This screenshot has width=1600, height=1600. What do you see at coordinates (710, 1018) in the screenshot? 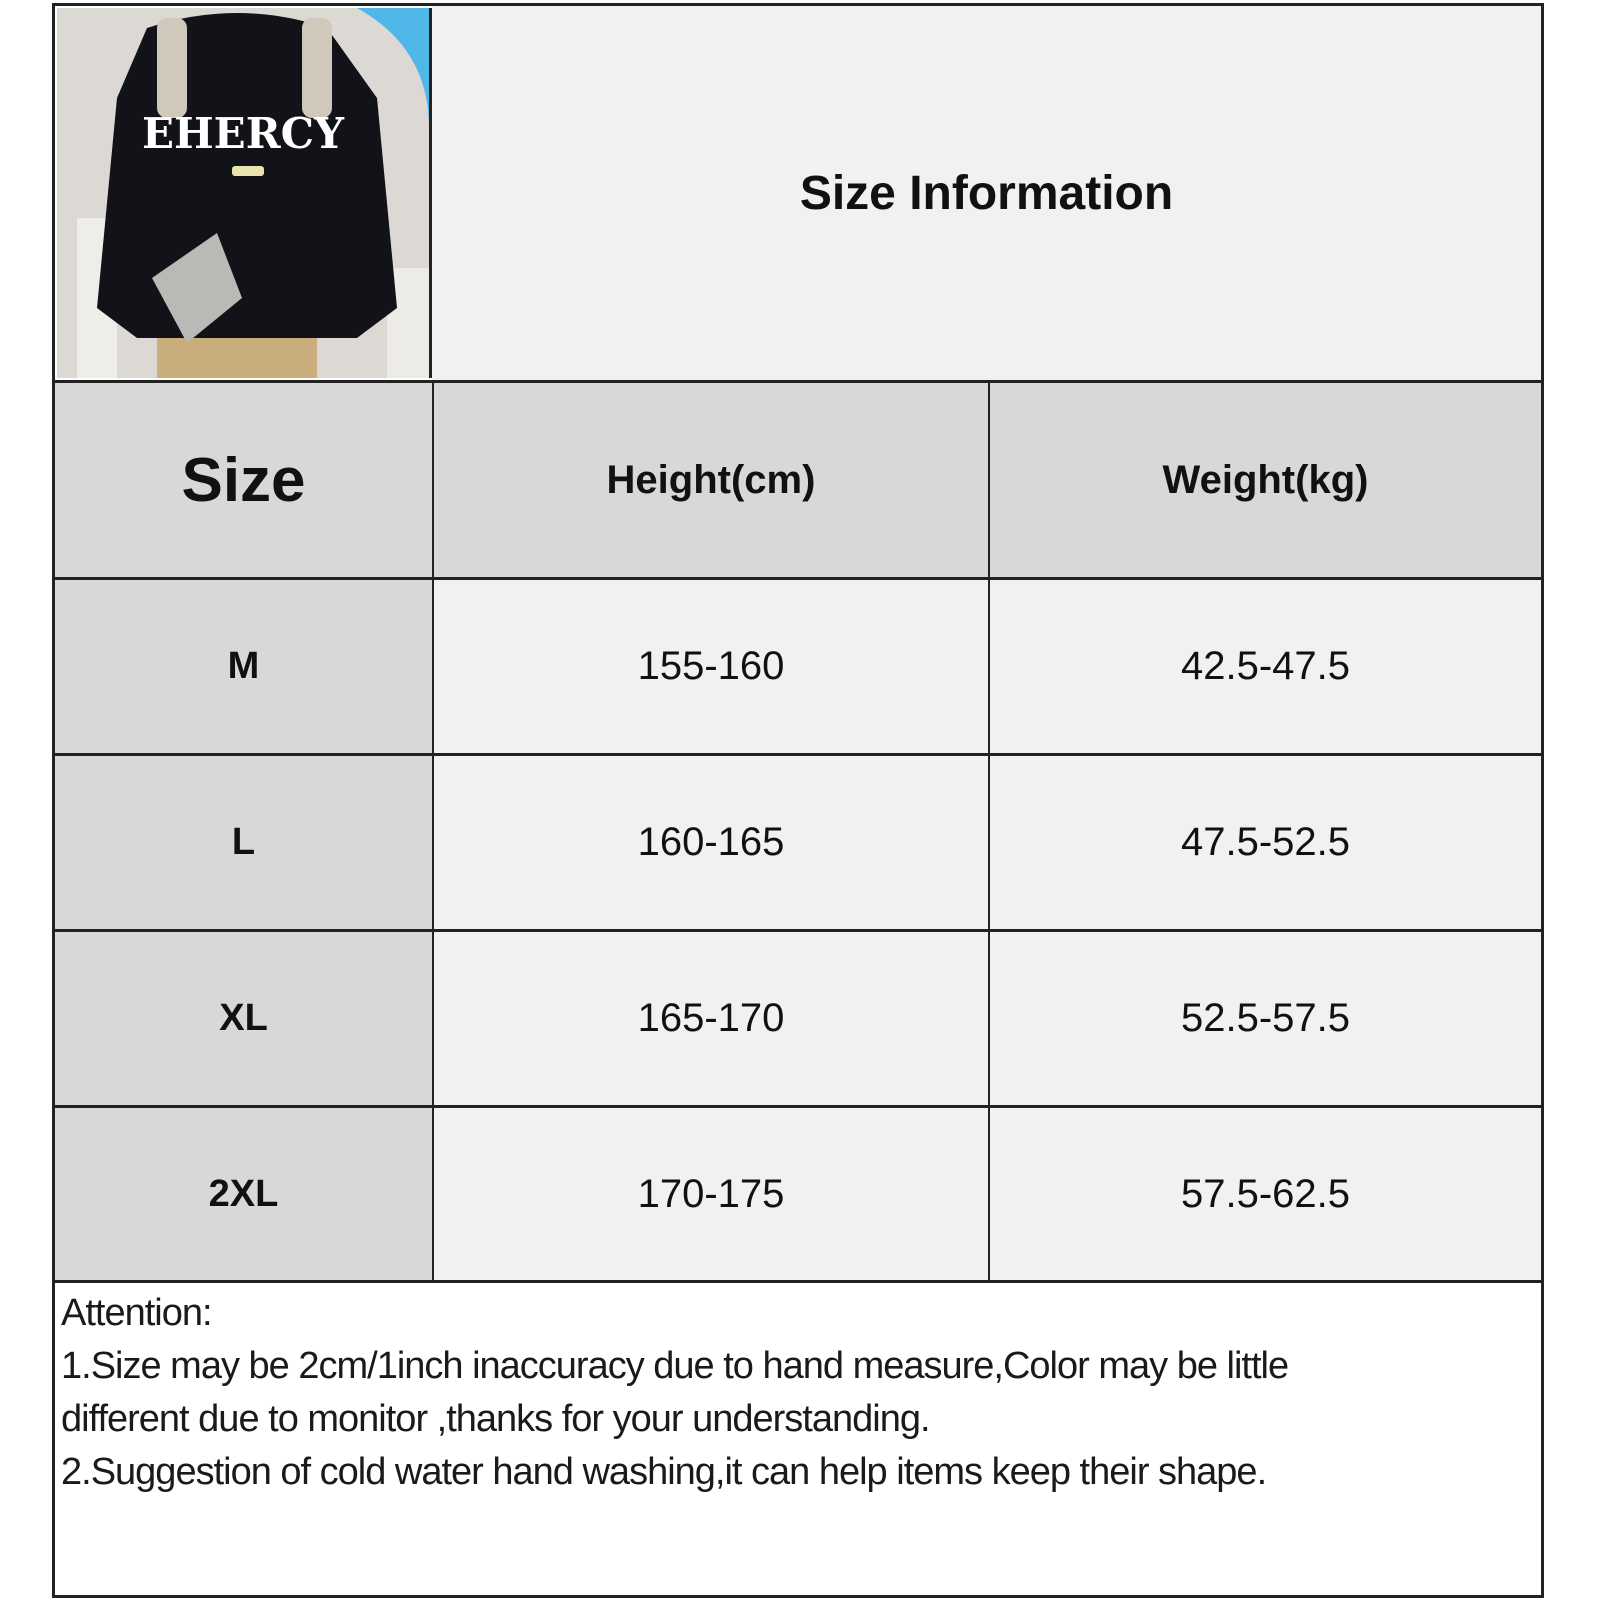
I see `height-cell: 165-170` at bounding box center [710, 1018].